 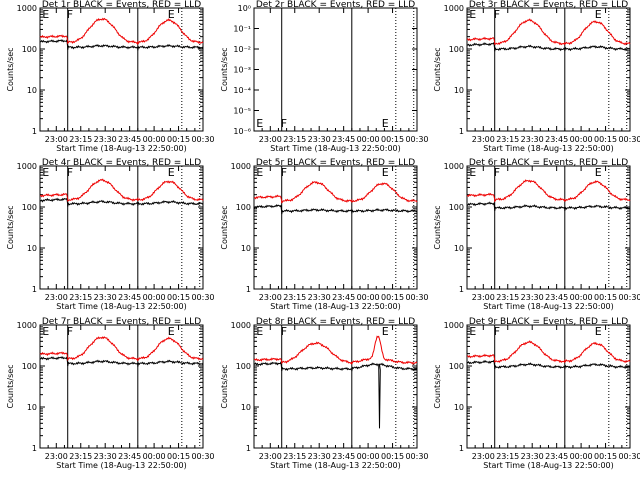 What do you see at coordinates (242, 111) in the screenshot?
I see `y-tick-label: 10⁻⁵` at bounding box center [242, 111].